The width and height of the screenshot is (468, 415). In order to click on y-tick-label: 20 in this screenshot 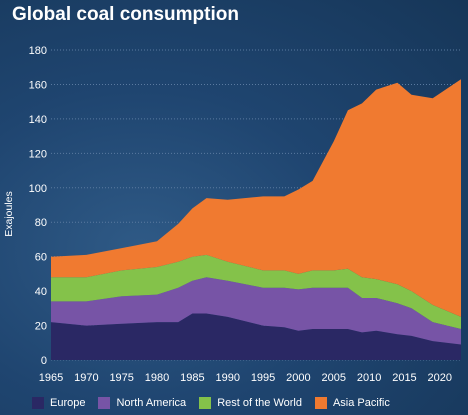, I will do `click(41, 327)`.